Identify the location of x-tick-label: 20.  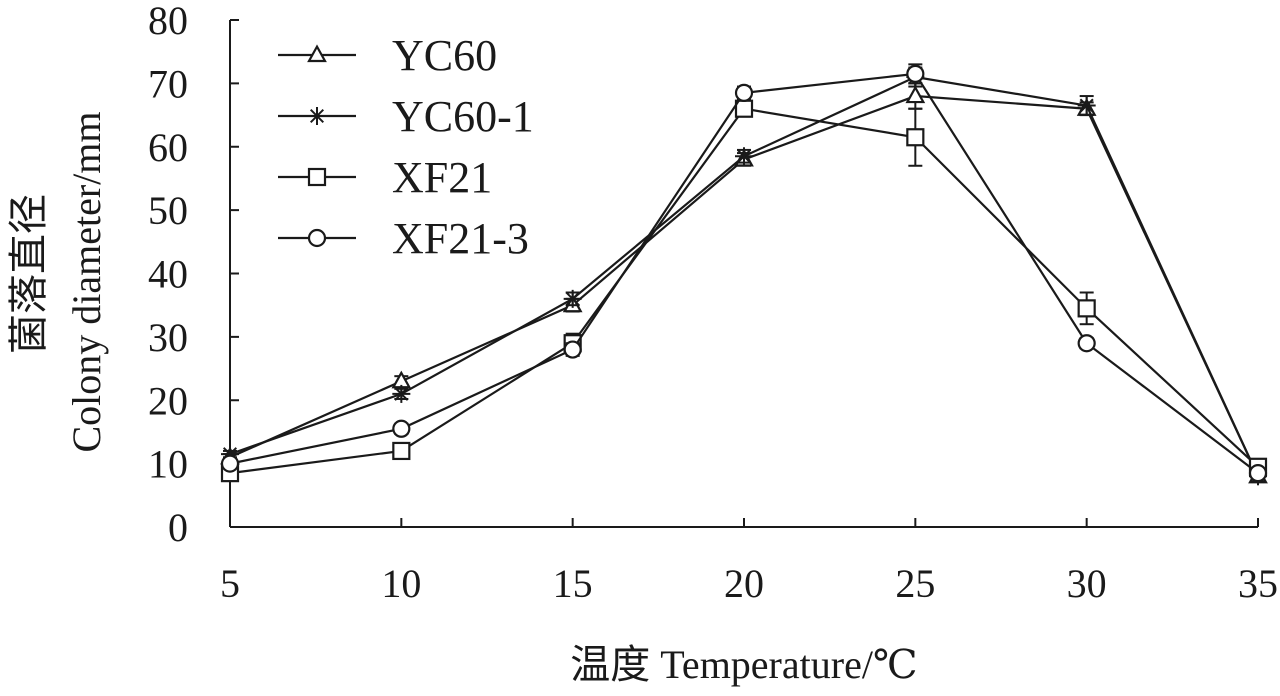
(744, 583).